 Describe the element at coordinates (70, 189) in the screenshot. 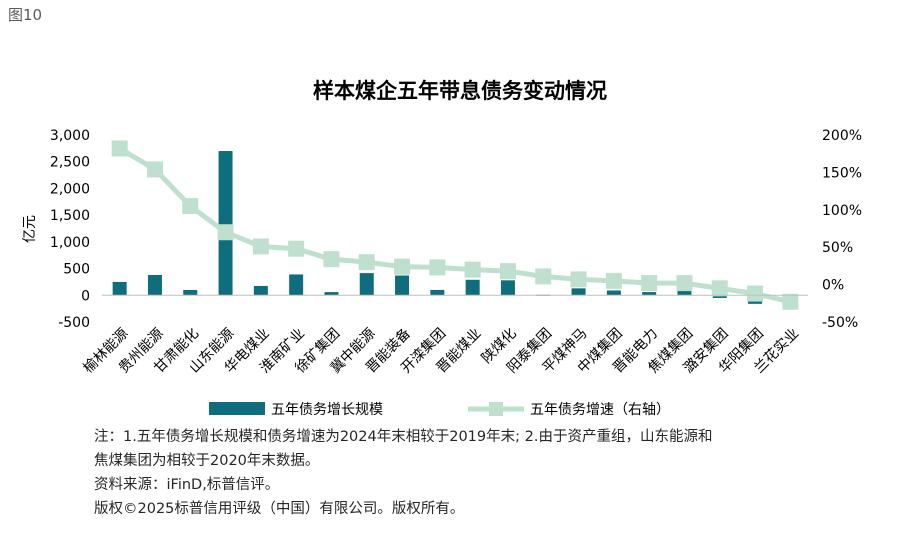

I see `y-tick-label: 2,000` at that location.